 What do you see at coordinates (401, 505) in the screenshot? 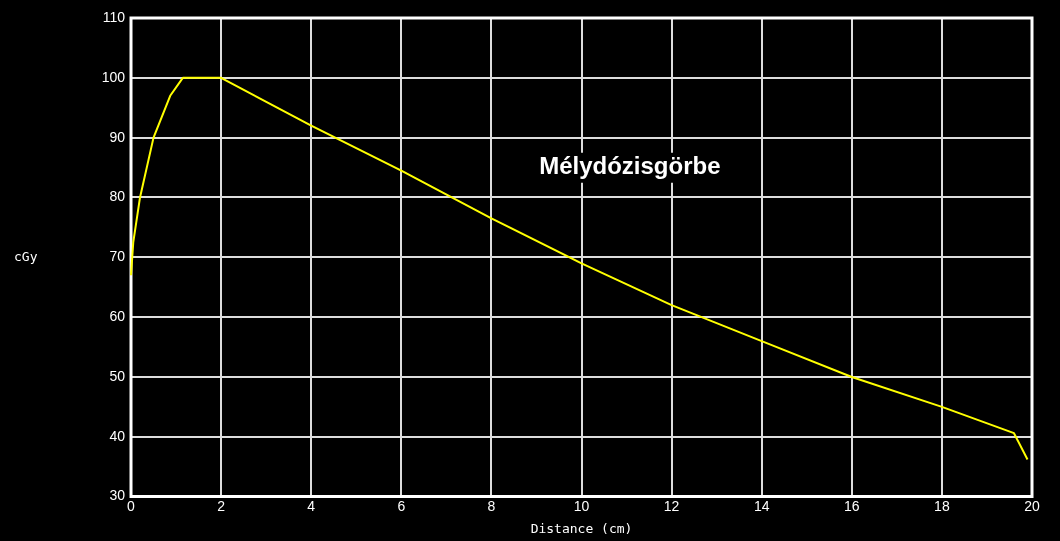
I see `x-tick-label: 6` at bounding box center [401, 505].